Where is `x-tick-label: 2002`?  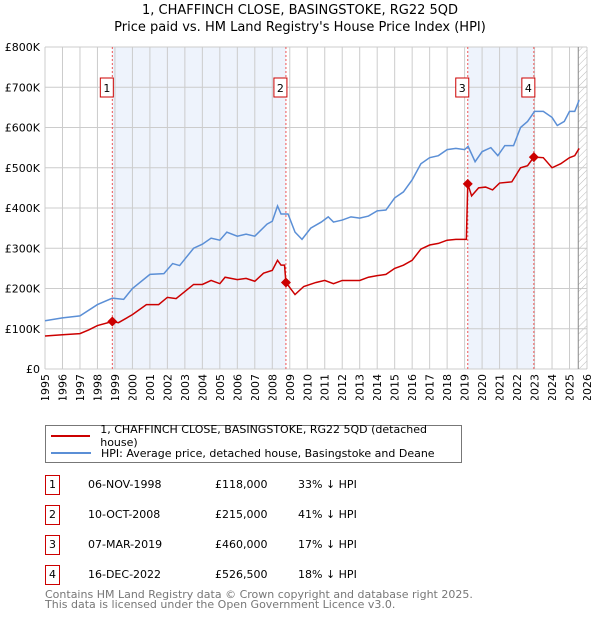 x-tick-label: 2002 is located at coordinates (167, 387).